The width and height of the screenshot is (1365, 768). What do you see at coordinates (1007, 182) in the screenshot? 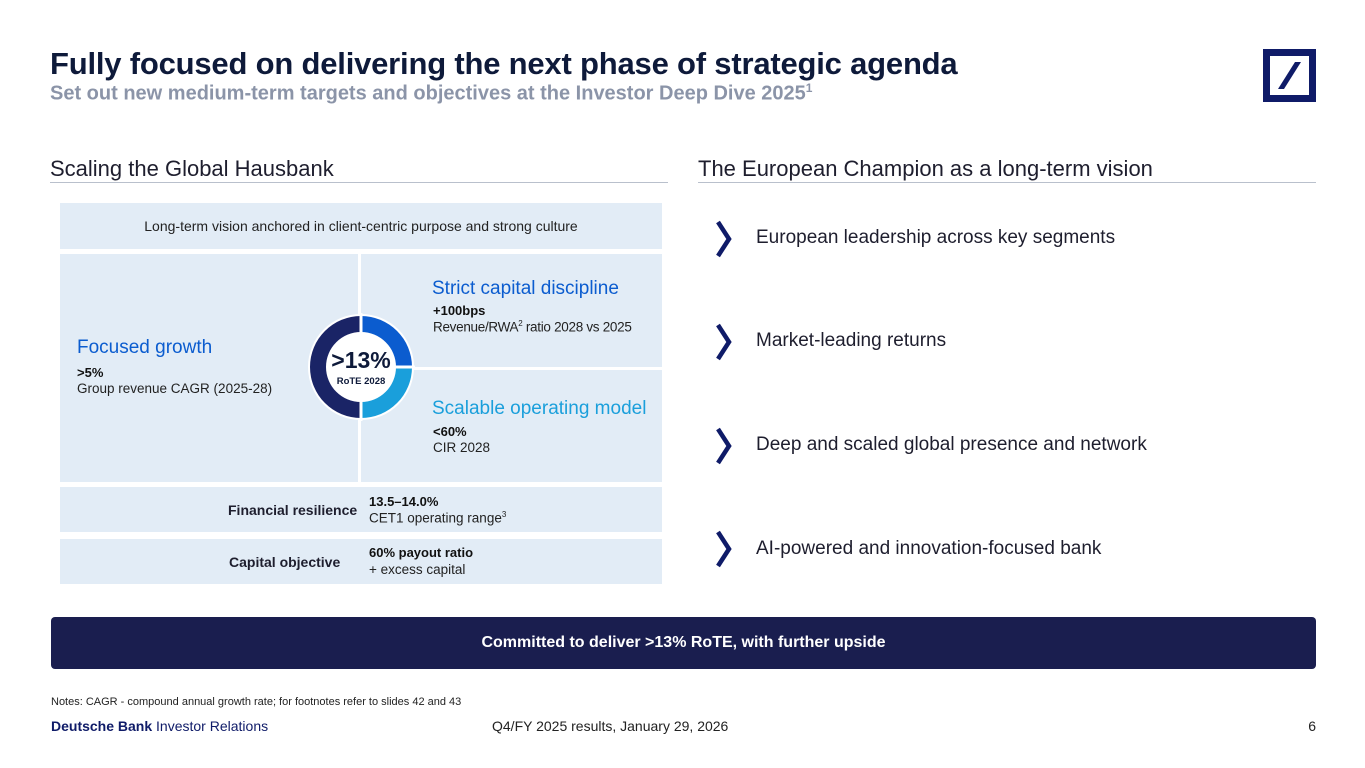
I see `right-section-divider` at bounding box center [1007, 182].